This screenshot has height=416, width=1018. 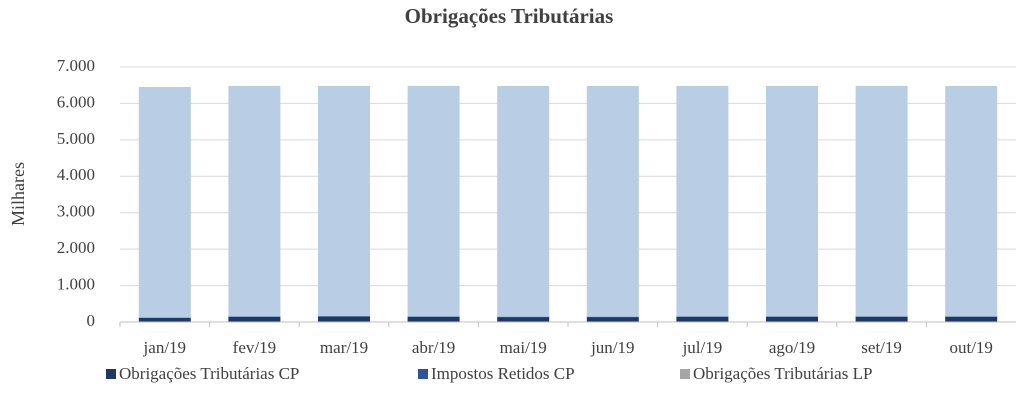 What do you see at coordinates (18, 194) in the screenshot?
I see `y-axis-label: Milhares` at bounding box center [18, 194].